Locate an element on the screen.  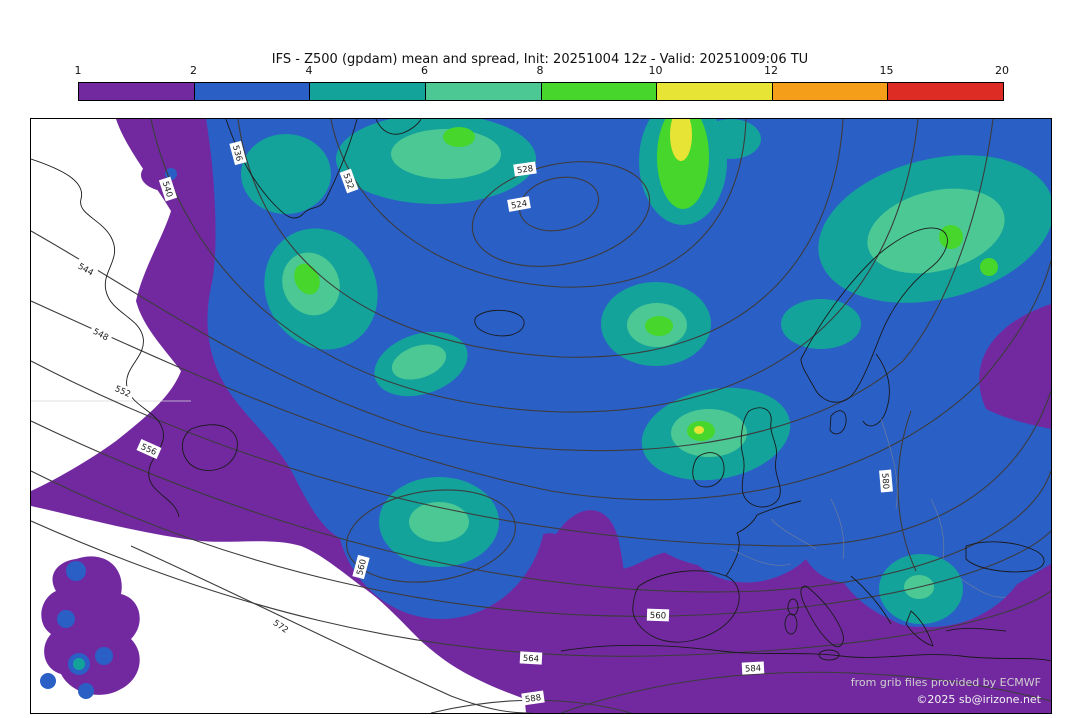
contour-label: 540 is located at coordinates (168, 189).